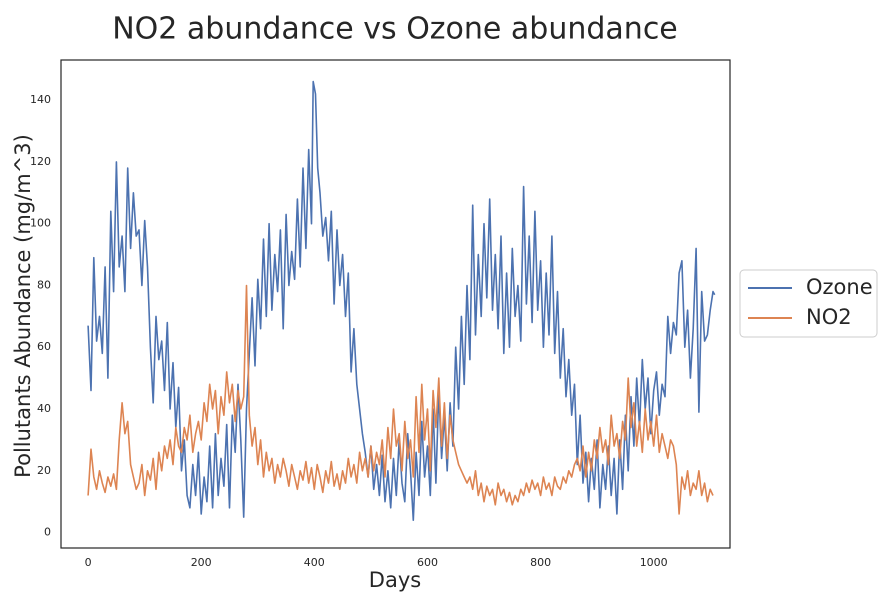  Describe the element at coordinates (44, 408) in the screenshot. I see `y-tick-label: 40` at that location.